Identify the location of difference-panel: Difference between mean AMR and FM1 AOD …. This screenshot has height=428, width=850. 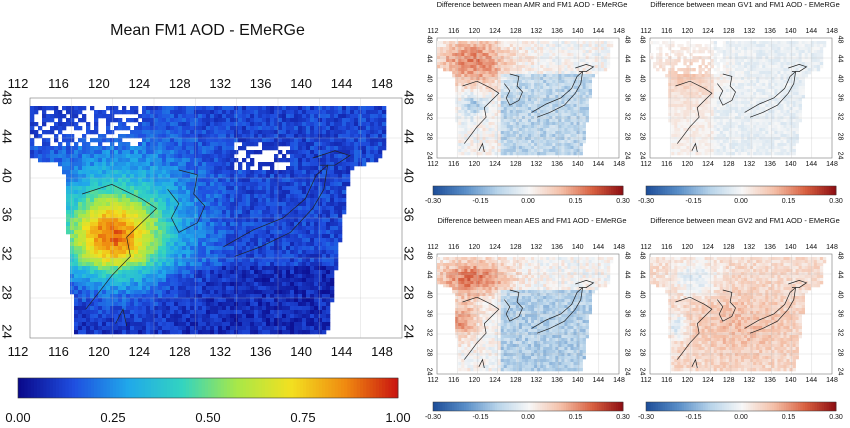
(531, 106).